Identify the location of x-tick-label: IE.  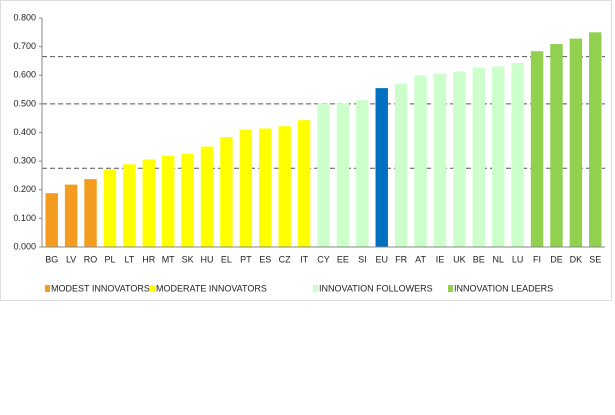
(440, 259).